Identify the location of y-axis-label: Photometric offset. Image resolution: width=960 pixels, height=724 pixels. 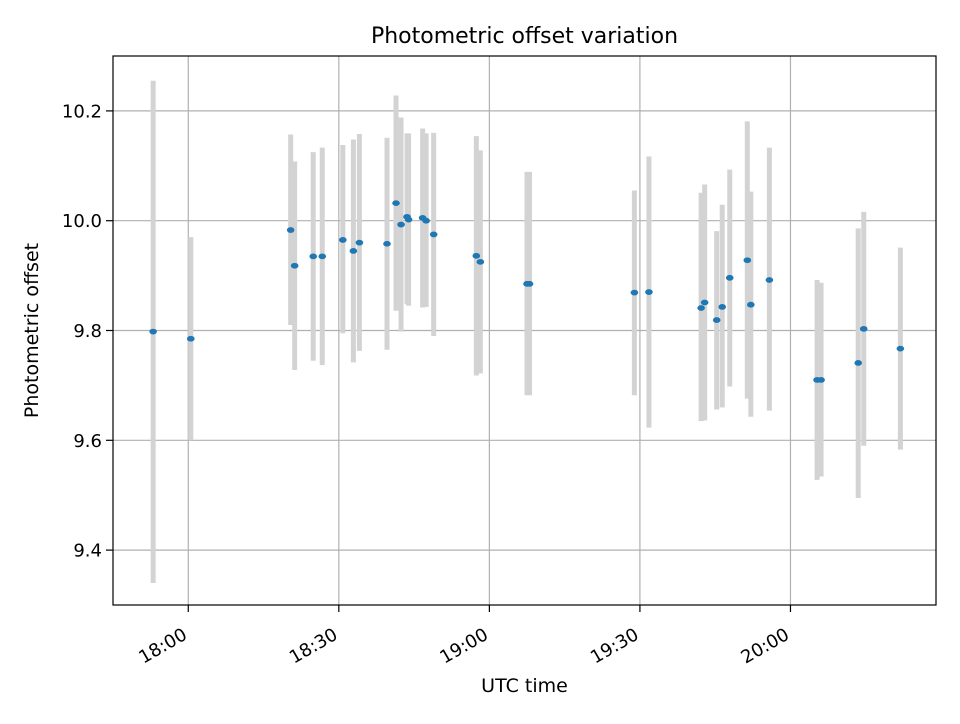
(32, 330).